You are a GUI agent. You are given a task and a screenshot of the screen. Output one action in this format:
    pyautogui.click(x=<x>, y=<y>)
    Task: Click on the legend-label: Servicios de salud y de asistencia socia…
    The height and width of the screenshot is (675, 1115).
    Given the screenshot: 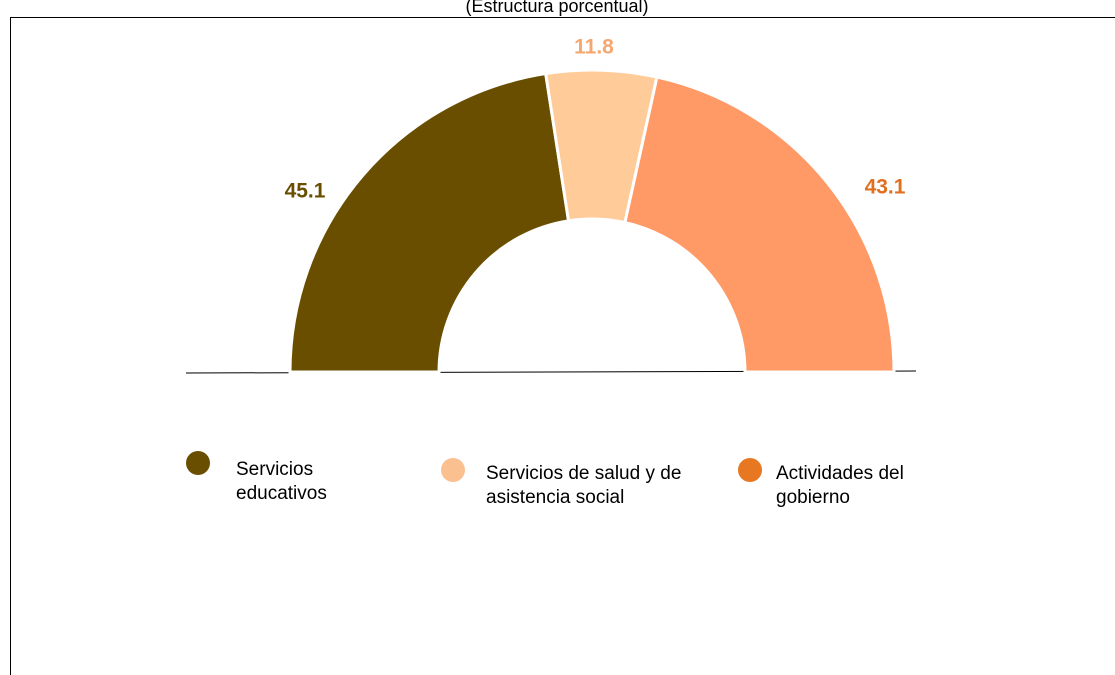 What is the action you would take?
    pyautogui.click(x=584, y=485)
    